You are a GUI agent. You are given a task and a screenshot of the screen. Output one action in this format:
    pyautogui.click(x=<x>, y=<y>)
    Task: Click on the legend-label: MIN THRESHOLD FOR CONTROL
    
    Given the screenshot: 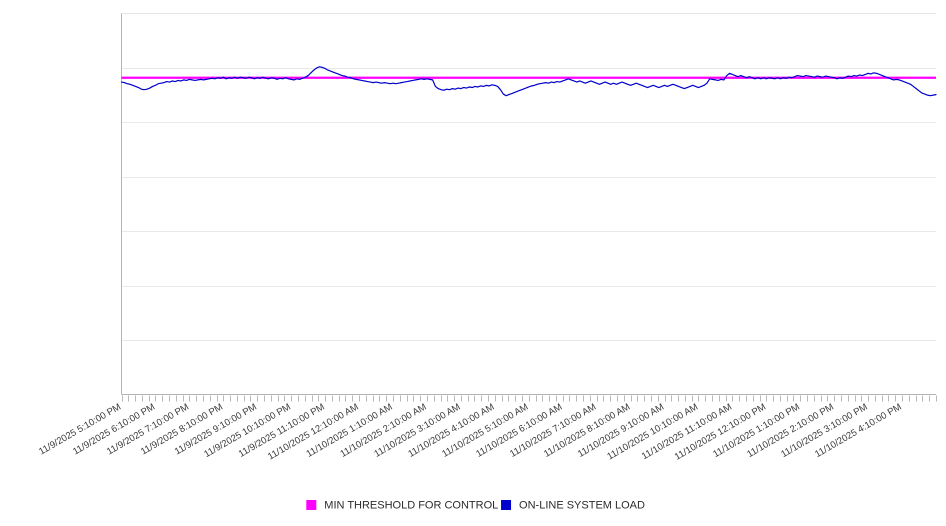 What is the action you would take?
    pyautogui.click(x=411, y=505)
    